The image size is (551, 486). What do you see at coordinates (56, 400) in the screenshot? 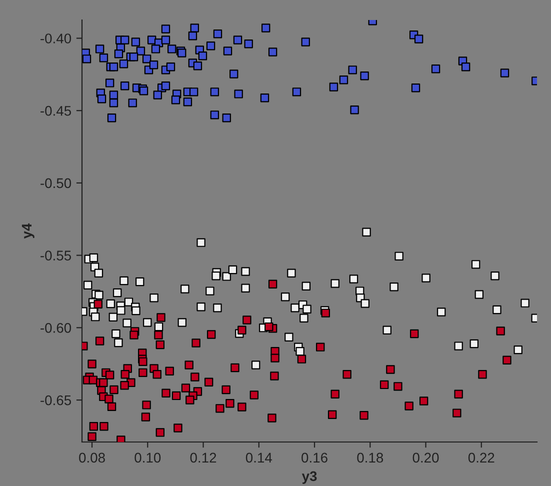
I see `y-tick-label: -0.65` at bounding box center [56, 400].